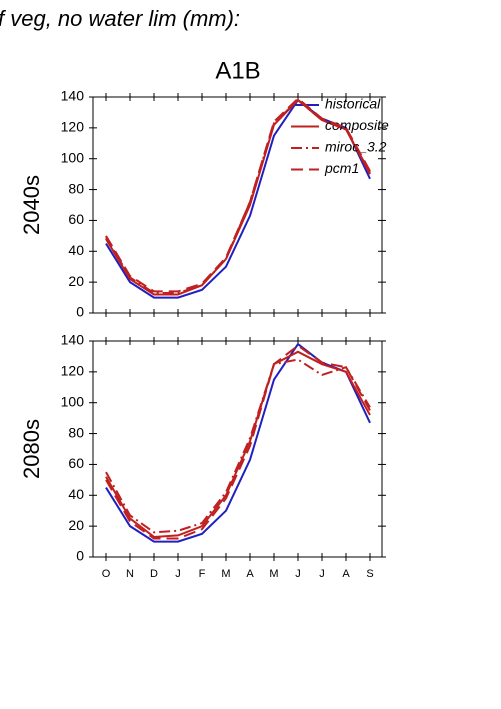 The height and width of the screenshot is (709, 501). Describe the element at coordinates (31, 205) in the screenshot. I see `y-axis-label: 2040s` at that location.